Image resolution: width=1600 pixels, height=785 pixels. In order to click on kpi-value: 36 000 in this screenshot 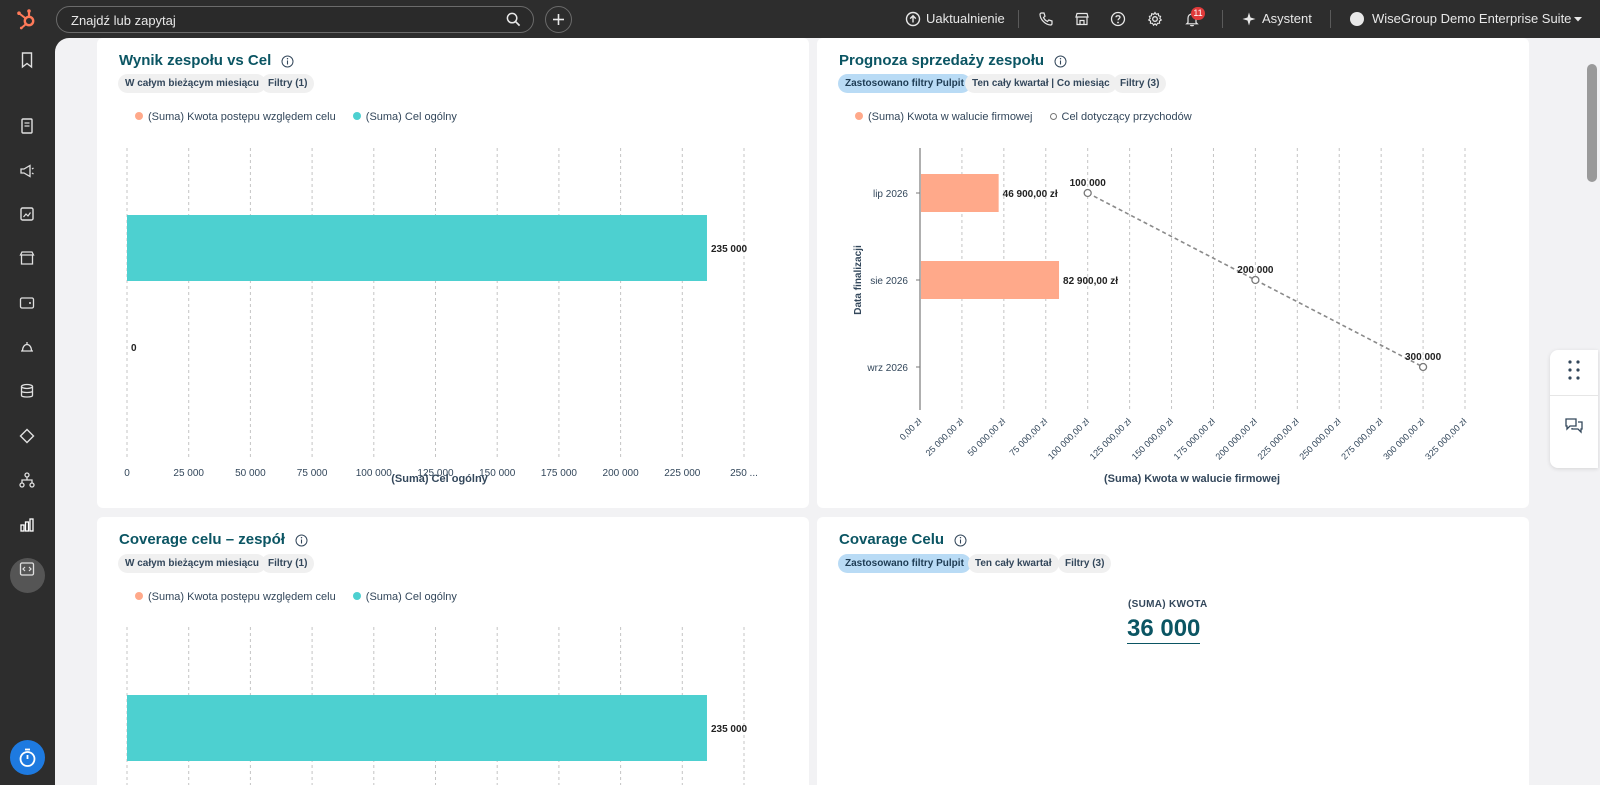, I will do `click(1164, 629)`.